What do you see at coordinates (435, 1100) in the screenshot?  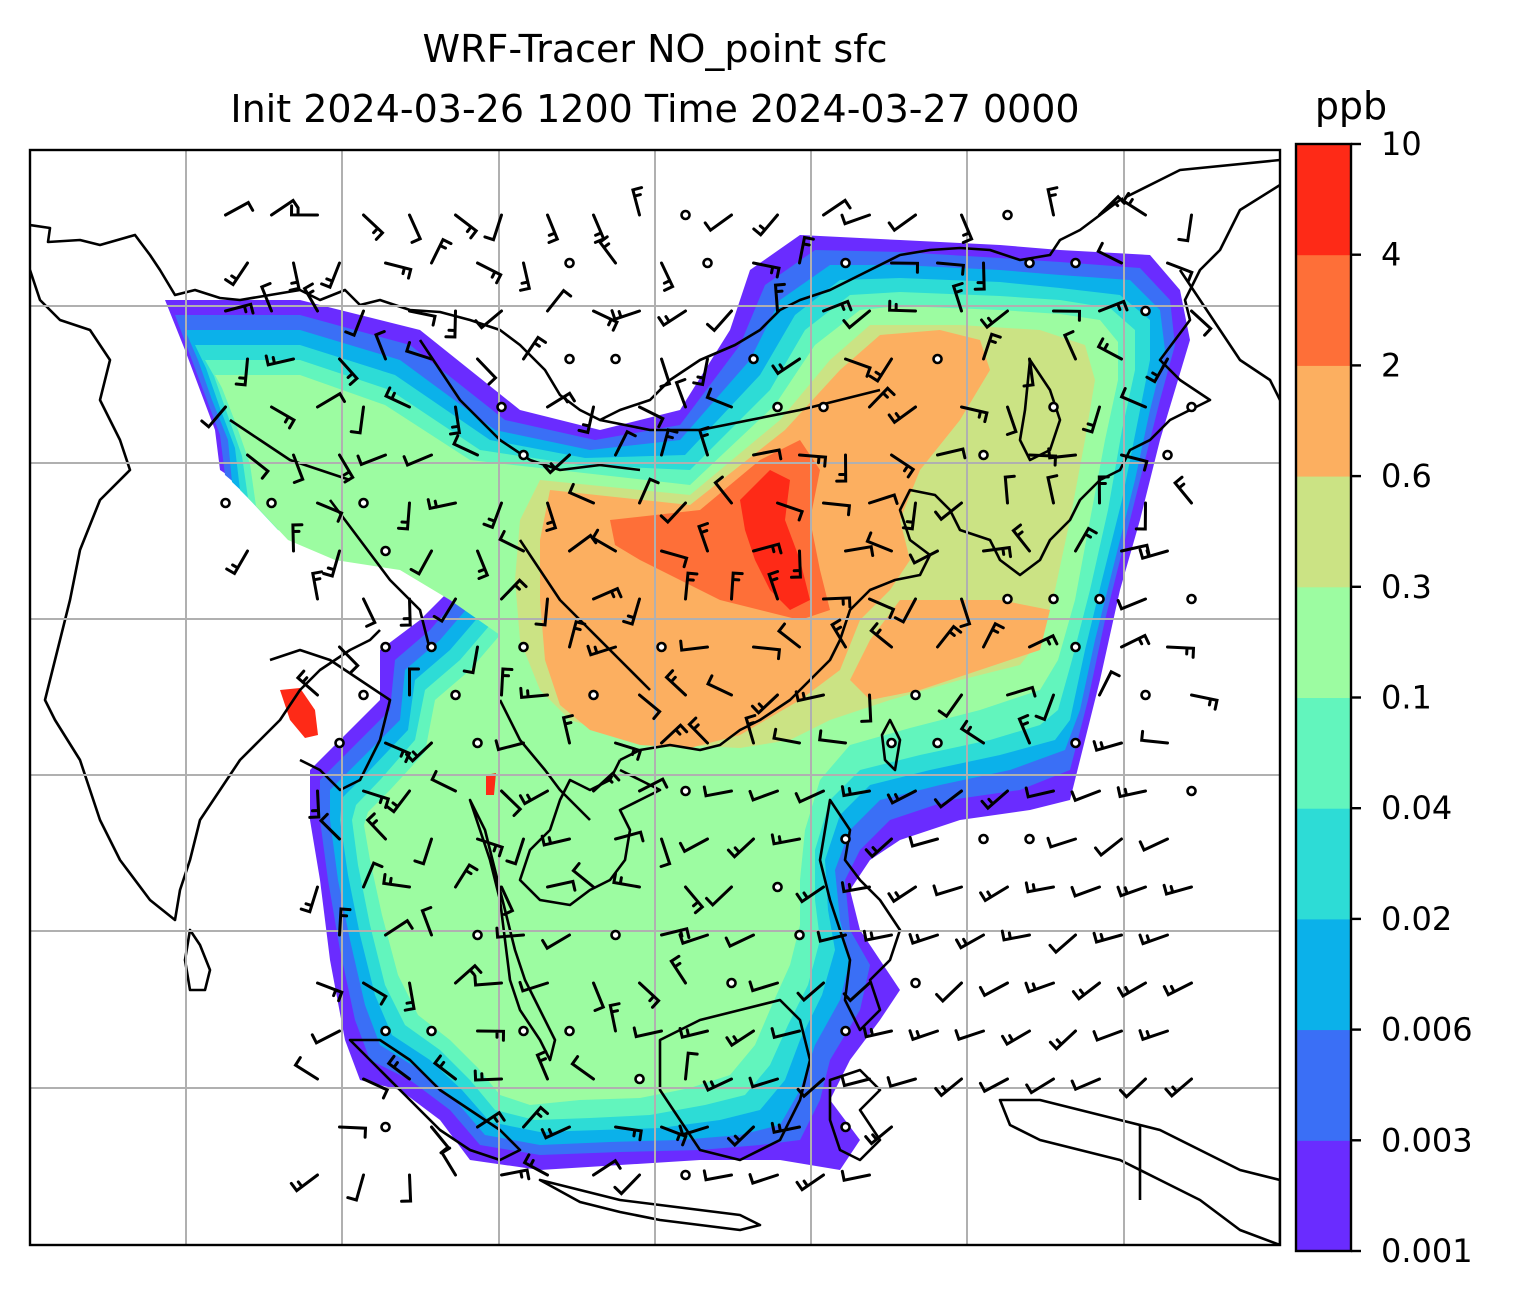 I see `coast-sumatra` at bounding box center [435, 1100].